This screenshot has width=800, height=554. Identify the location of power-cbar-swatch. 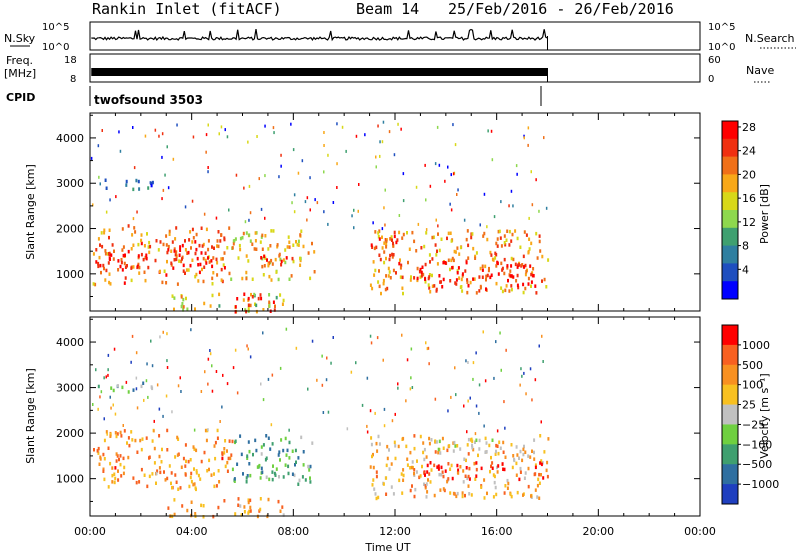
(730, 148).